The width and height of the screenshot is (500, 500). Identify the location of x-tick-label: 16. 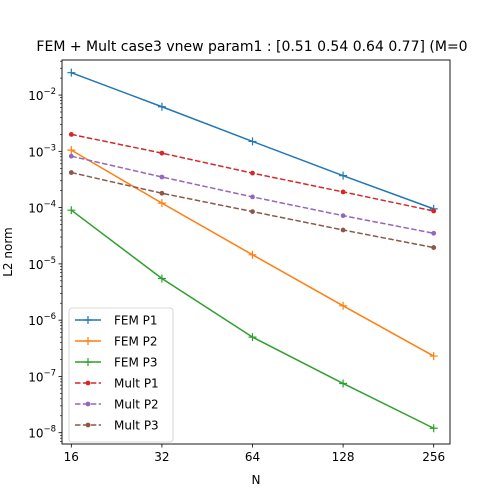
(71, 457).